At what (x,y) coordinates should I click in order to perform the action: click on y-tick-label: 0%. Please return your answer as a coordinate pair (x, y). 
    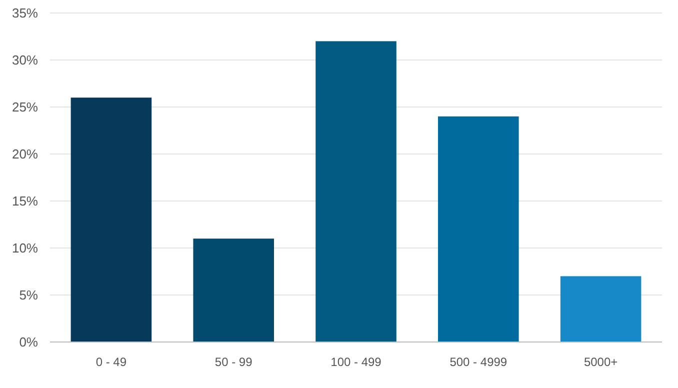
    Looking at the image, I should click on (28, 342).